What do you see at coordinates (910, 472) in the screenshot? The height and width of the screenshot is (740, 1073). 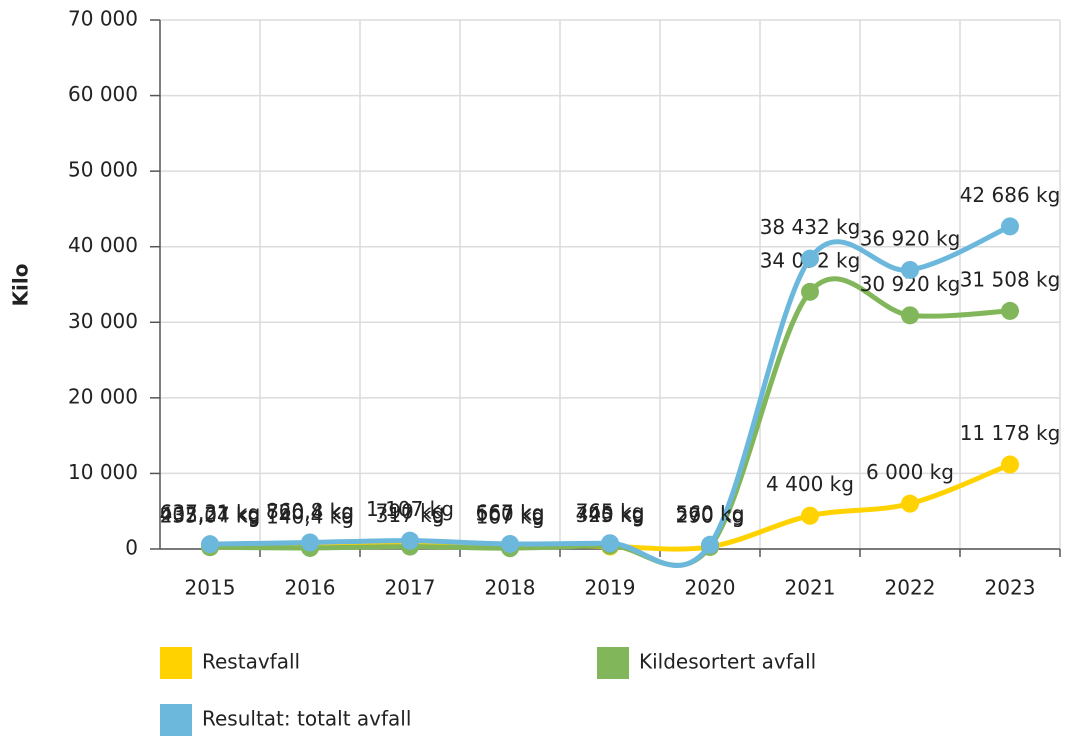 I see `data-label: 6 000 kg` at bounding box center [910, 472].